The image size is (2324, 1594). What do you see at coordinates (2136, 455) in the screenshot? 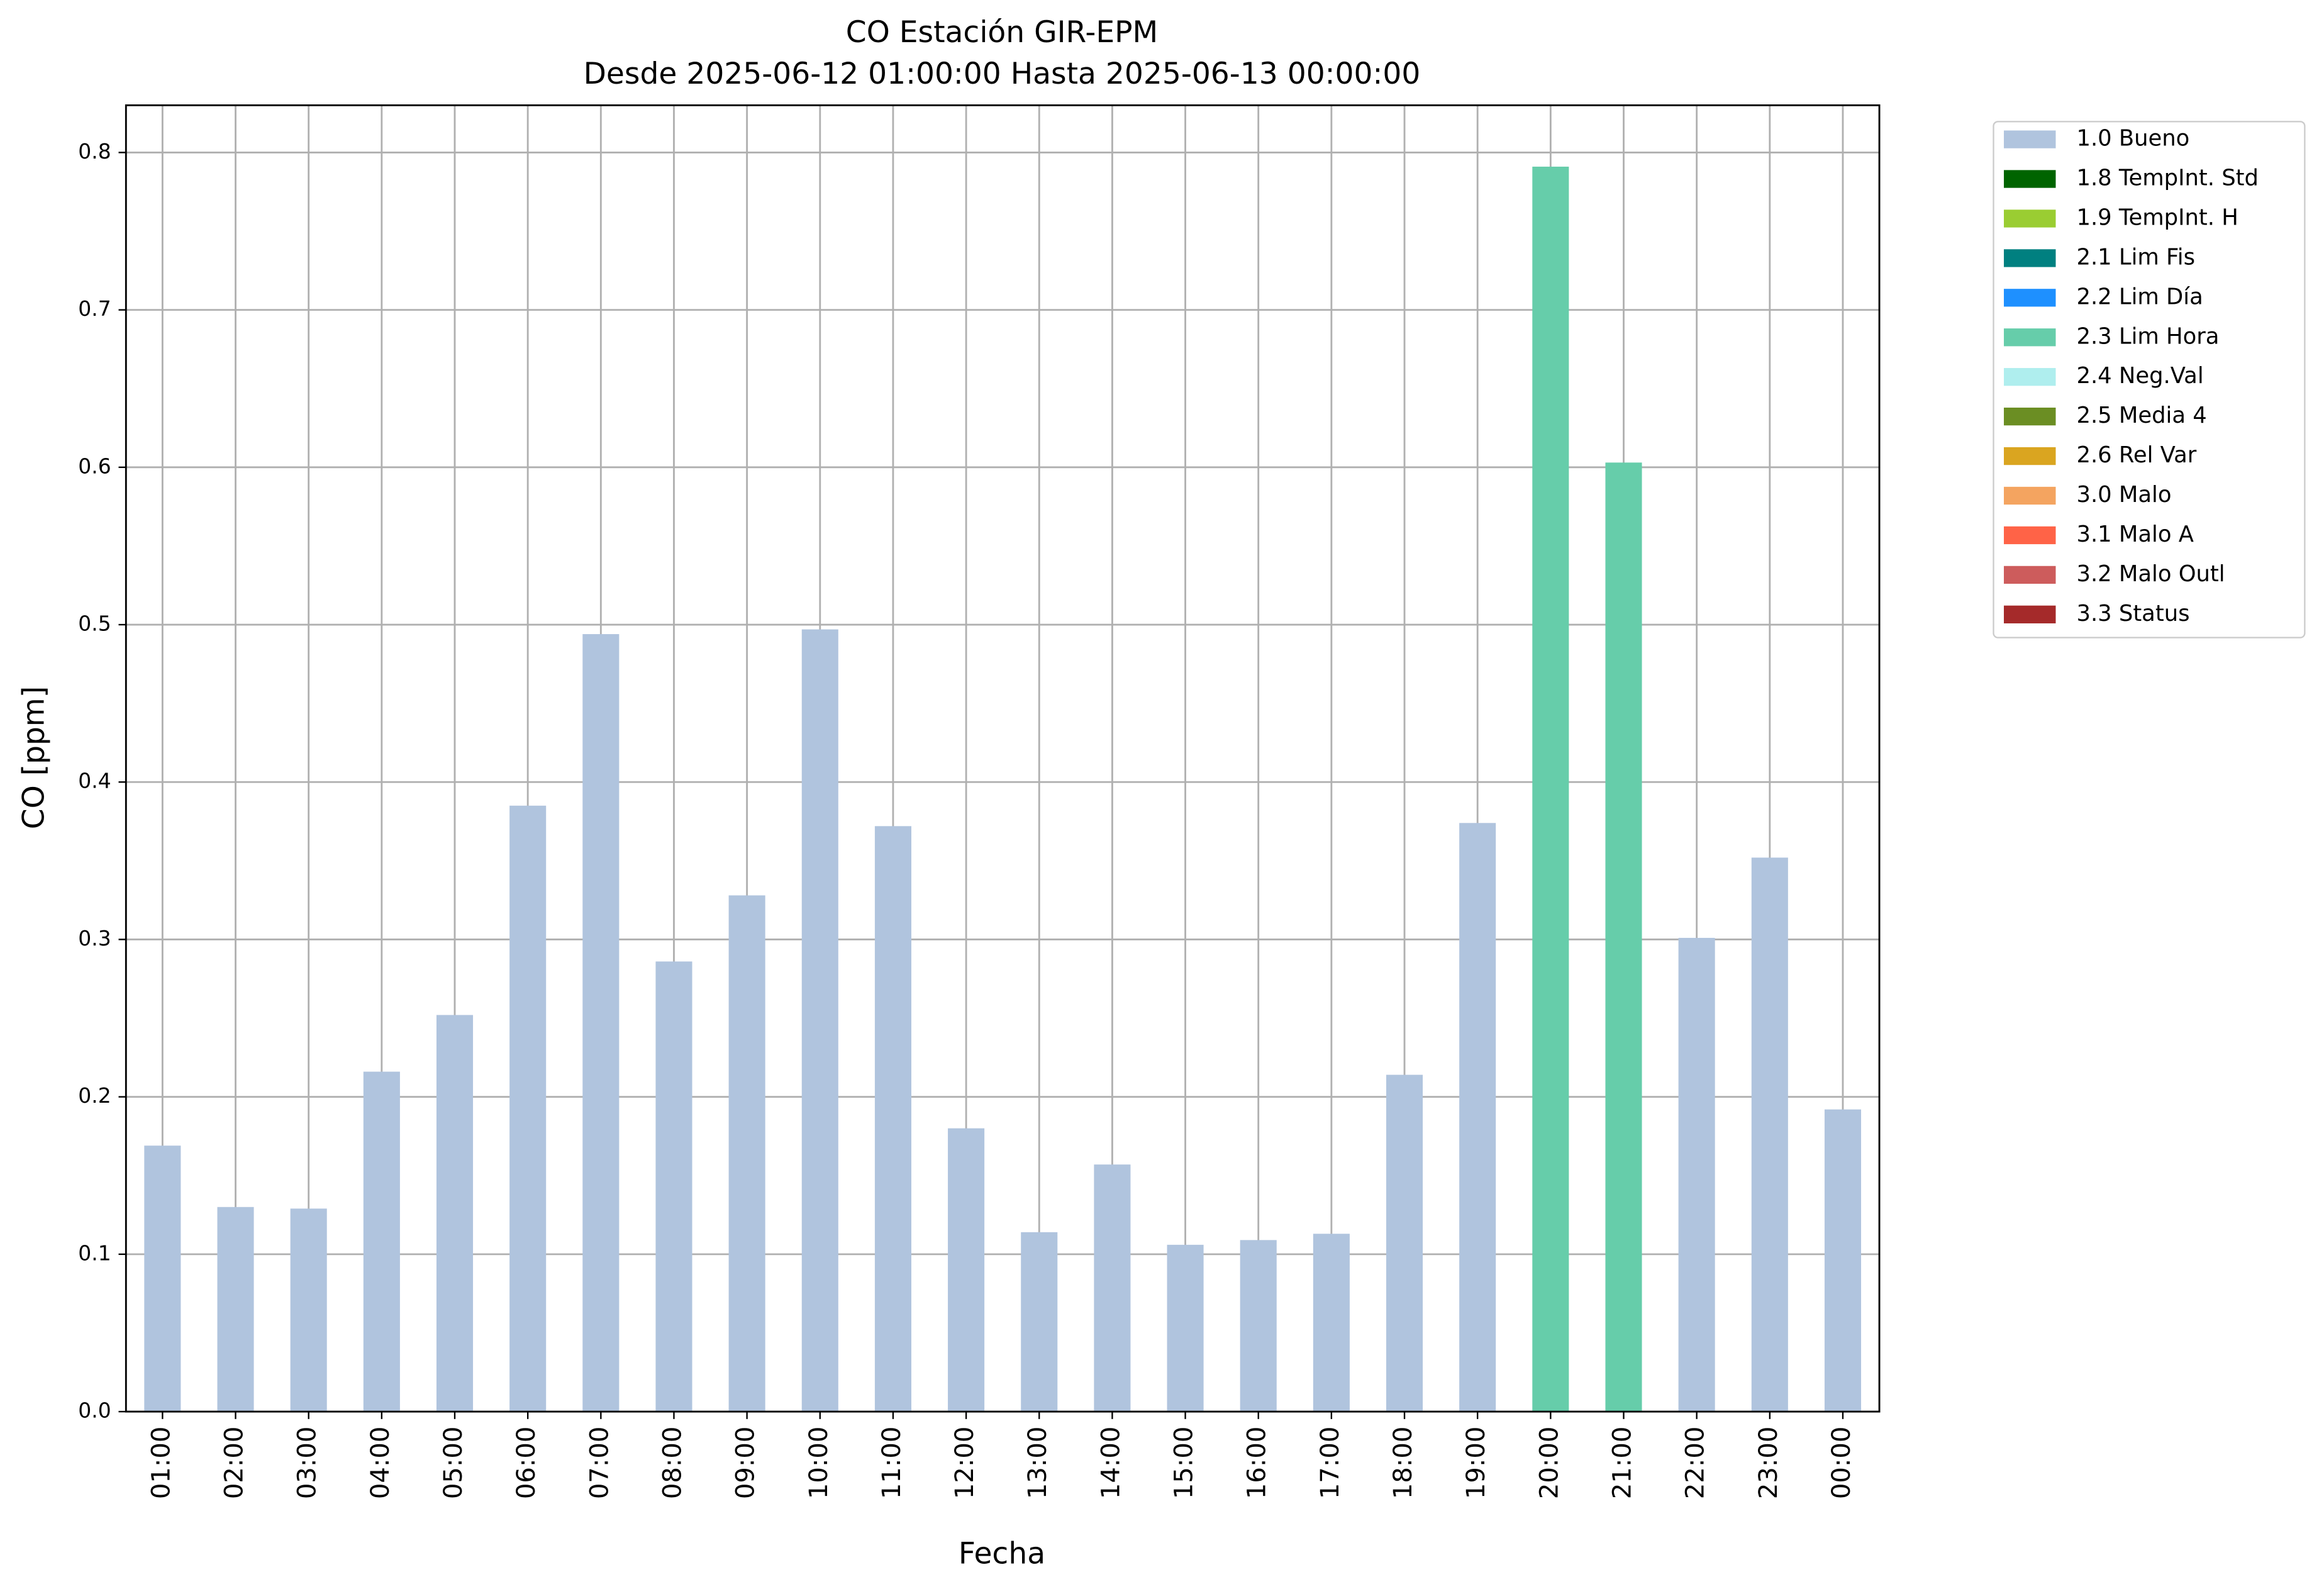
I see `legend-label: 2.6 Rel Var` at bounding box center [2136, 455].